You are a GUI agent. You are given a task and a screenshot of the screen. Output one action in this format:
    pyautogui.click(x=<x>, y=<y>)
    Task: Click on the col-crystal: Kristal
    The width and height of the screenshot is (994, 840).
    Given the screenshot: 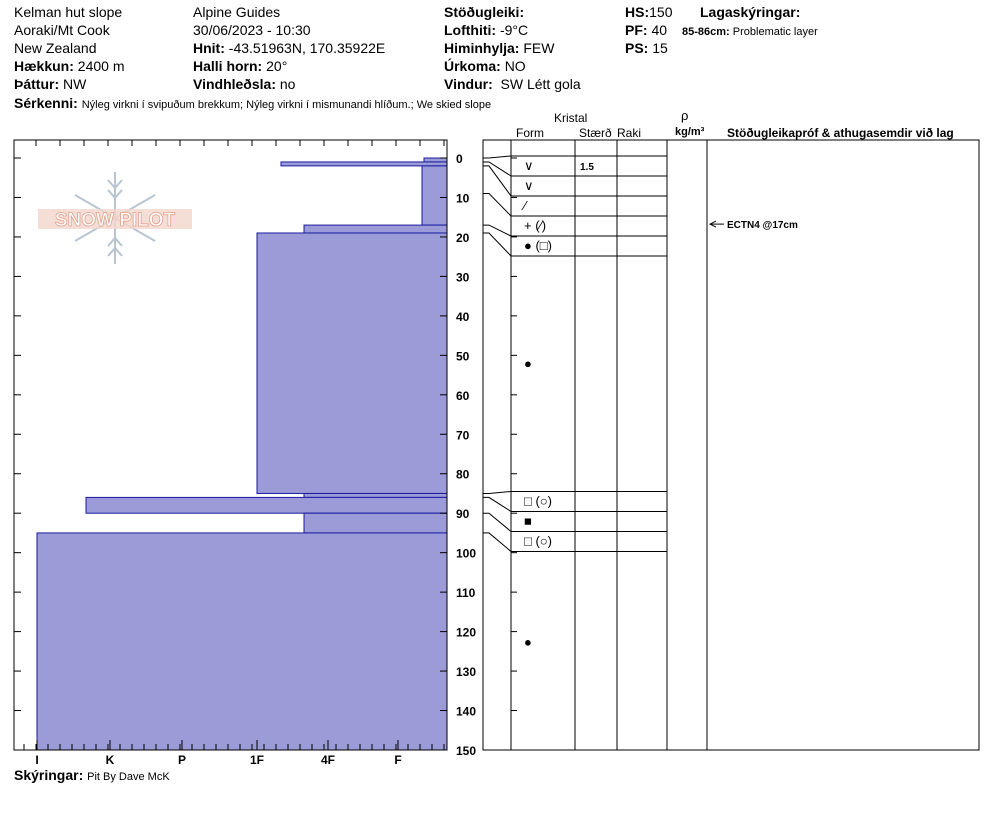 What is the action you would take?
    pyautogui.click(x=571, y=118)
    